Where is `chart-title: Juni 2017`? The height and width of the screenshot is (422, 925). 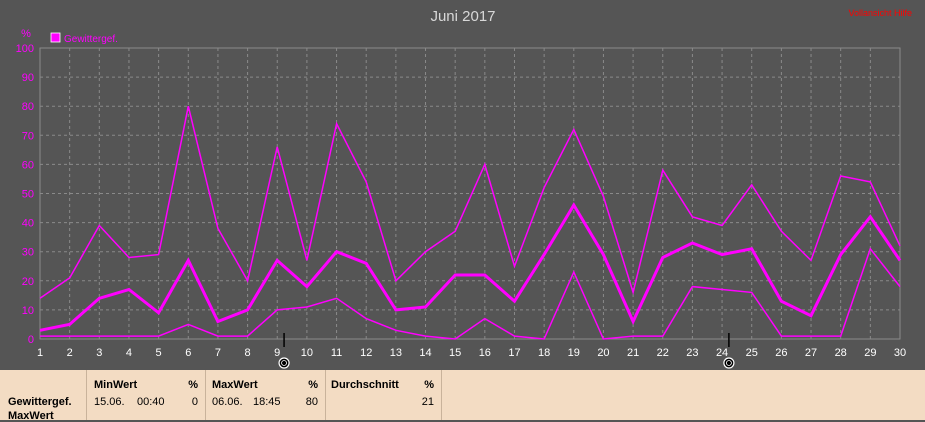
chart-title: Juni 2017 is located at coordinates (462, 16).